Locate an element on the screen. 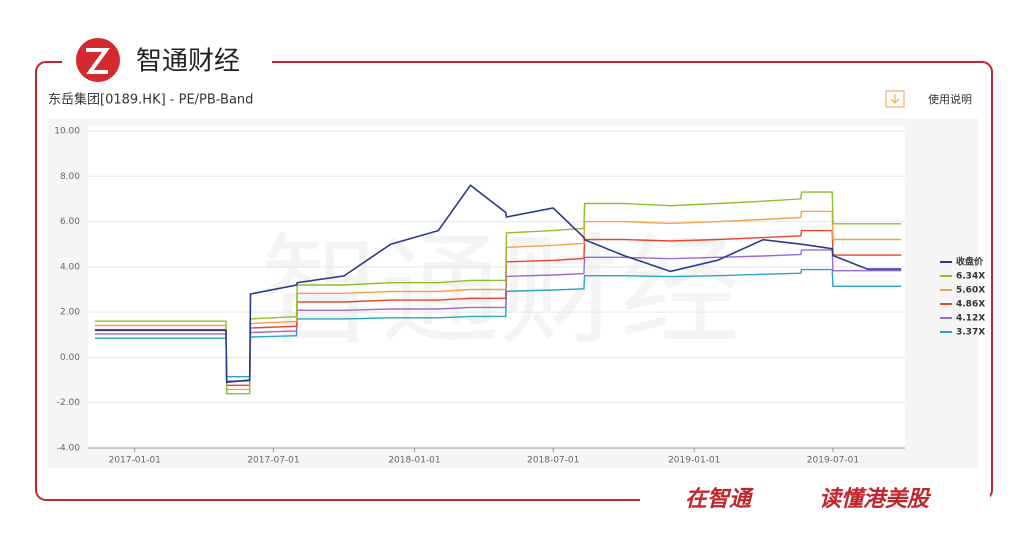 The height and width of the screenshot is (554, 1030). chart-title: 东岳集团[0189.HK] - PE/PB-Band is located at coordinates (150, 100).